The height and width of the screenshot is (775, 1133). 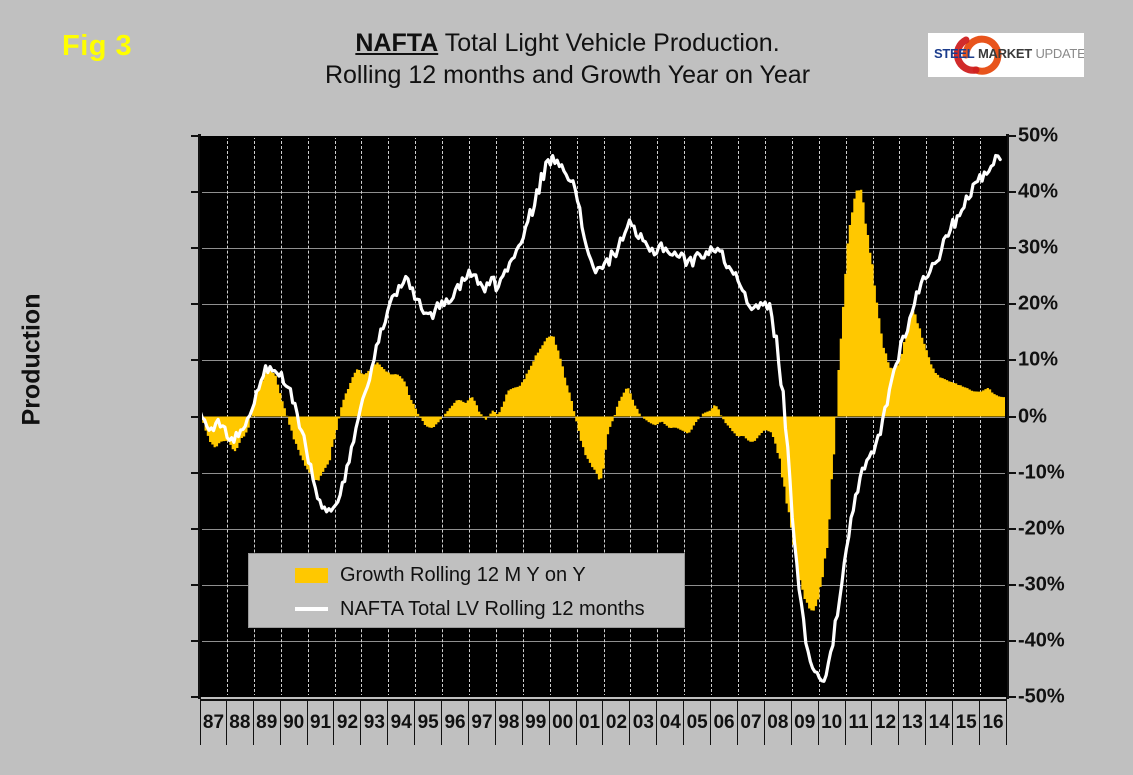 I want to click on right-axis-tick-label: -30%, so click(x=1041, y=584).